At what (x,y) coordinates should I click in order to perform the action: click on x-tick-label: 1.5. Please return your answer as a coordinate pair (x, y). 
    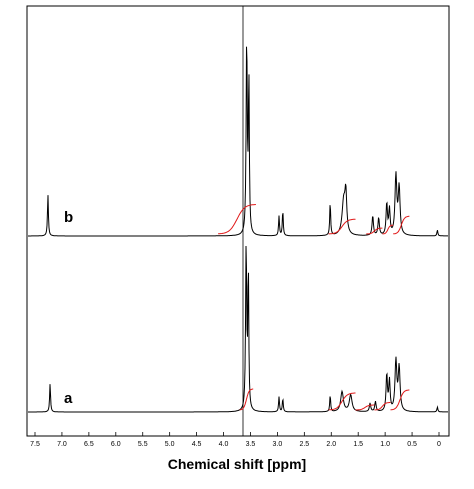
    Looking at the image, I should click on (358, 444).